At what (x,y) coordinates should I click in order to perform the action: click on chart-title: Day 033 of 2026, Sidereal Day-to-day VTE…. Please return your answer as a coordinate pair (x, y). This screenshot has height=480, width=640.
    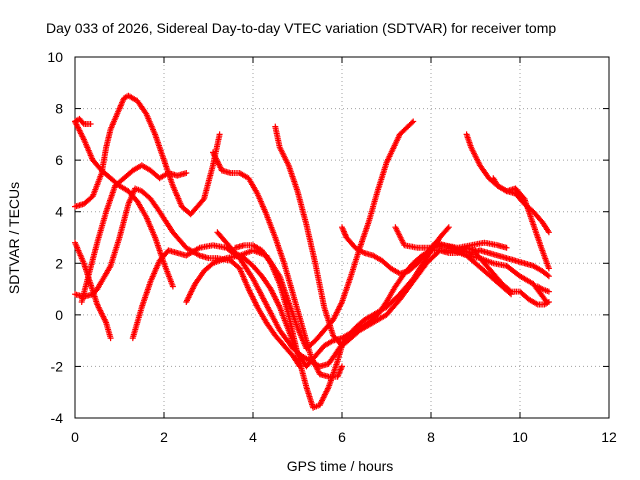
    Looking at the image, I should click on (301, 28).